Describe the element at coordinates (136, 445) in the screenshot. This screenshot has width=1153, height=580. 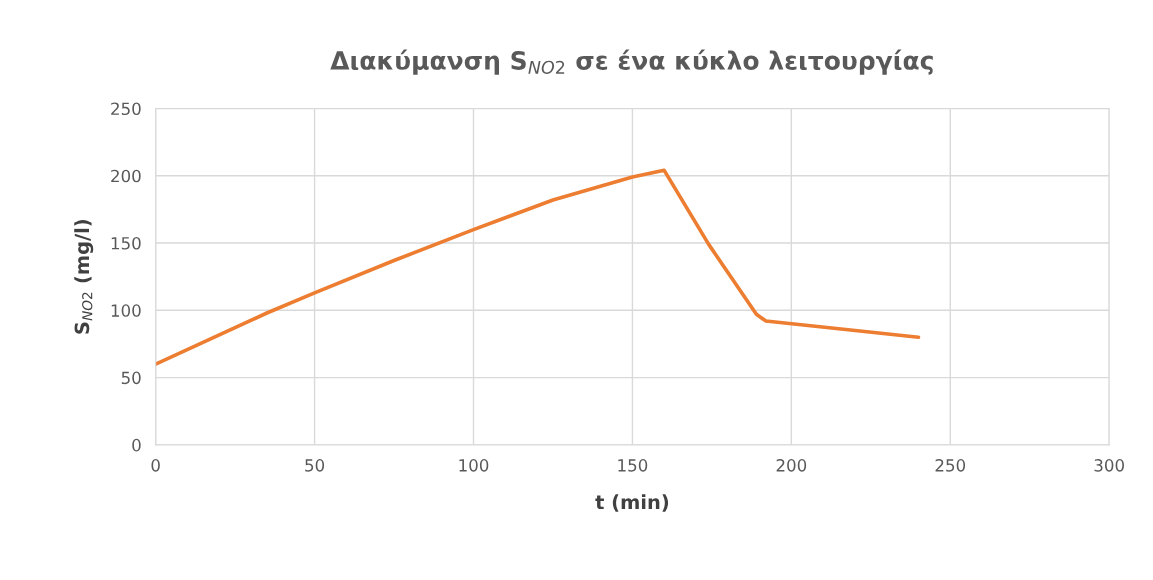
I see `y-tick-label: 0` at that location.